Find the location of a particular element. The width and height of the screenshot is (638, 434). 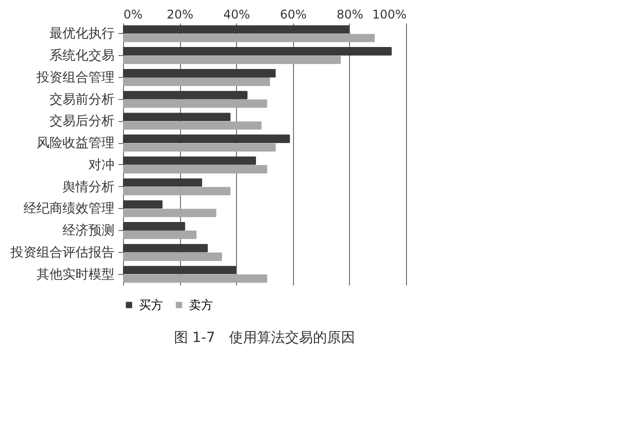

x-tick-label: 80% is located at coordinates (350, 15).